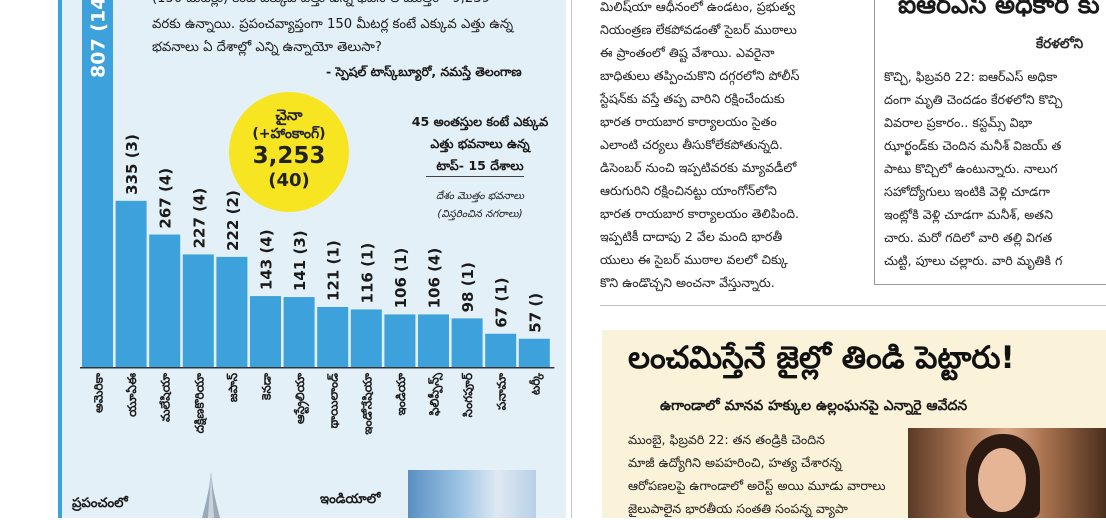 This screenshot has width=1106, height=520. Describe the element at coordinates (968, 237) in the screenshot. I see `right-text-line: చారు. మరో గదిలో వారి తల్లి విగత` at that location.